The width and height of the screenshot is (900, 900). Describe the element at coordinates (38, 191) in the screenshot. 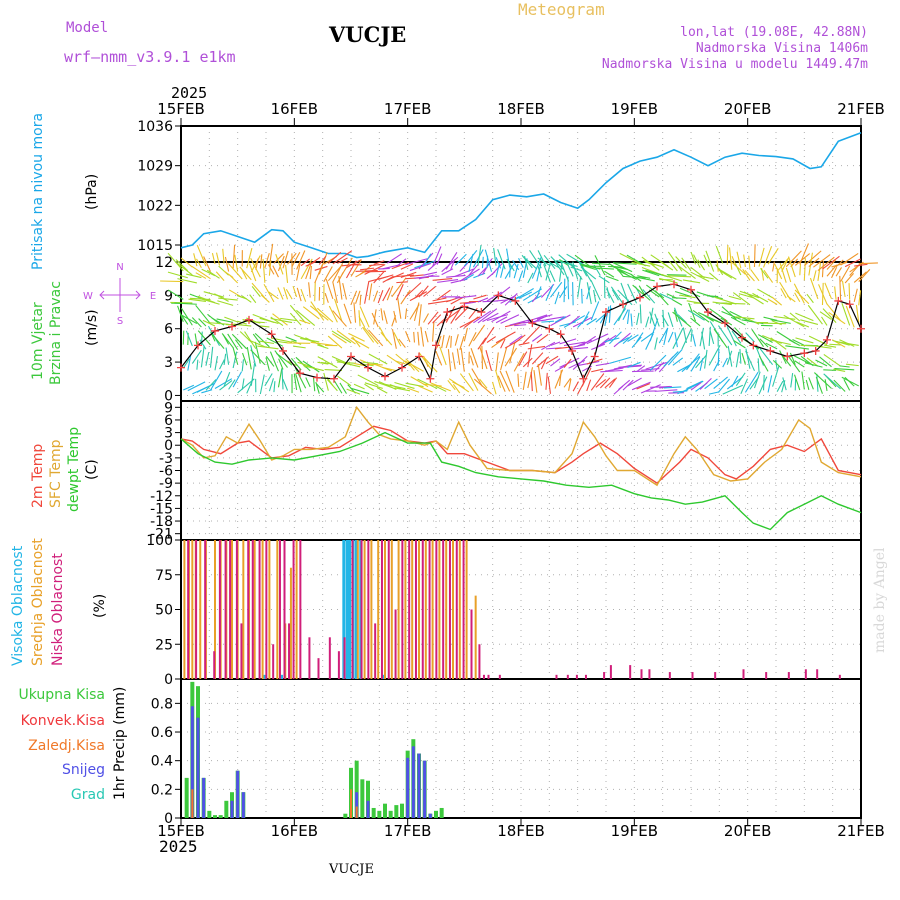

I see `pressure-axis-title: Pritisak na nivou mora` at that location.